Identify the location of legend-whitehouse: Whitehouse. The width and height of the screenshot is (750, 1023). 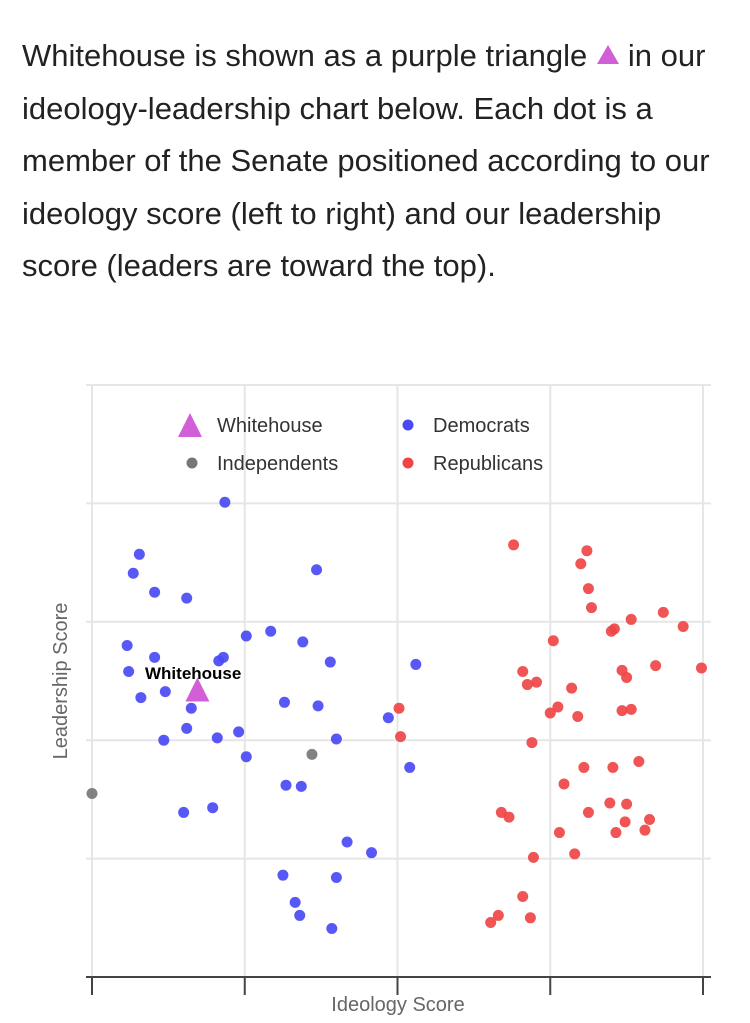
(270, 426).